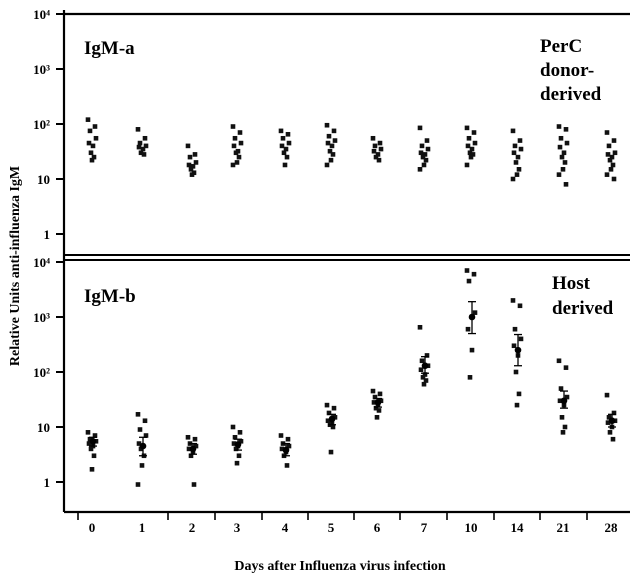 The height and width of the screenshot is (577, 630). I want to click on x-axis-title: Days after Influenza virus infection, so click(339, 566).